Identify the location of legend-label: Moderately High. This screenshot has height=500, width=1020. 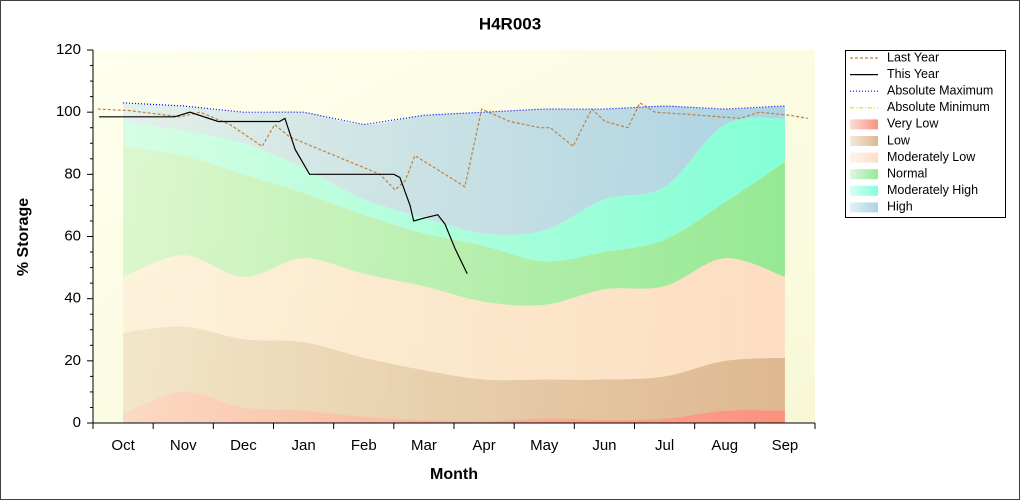
(932, 190).